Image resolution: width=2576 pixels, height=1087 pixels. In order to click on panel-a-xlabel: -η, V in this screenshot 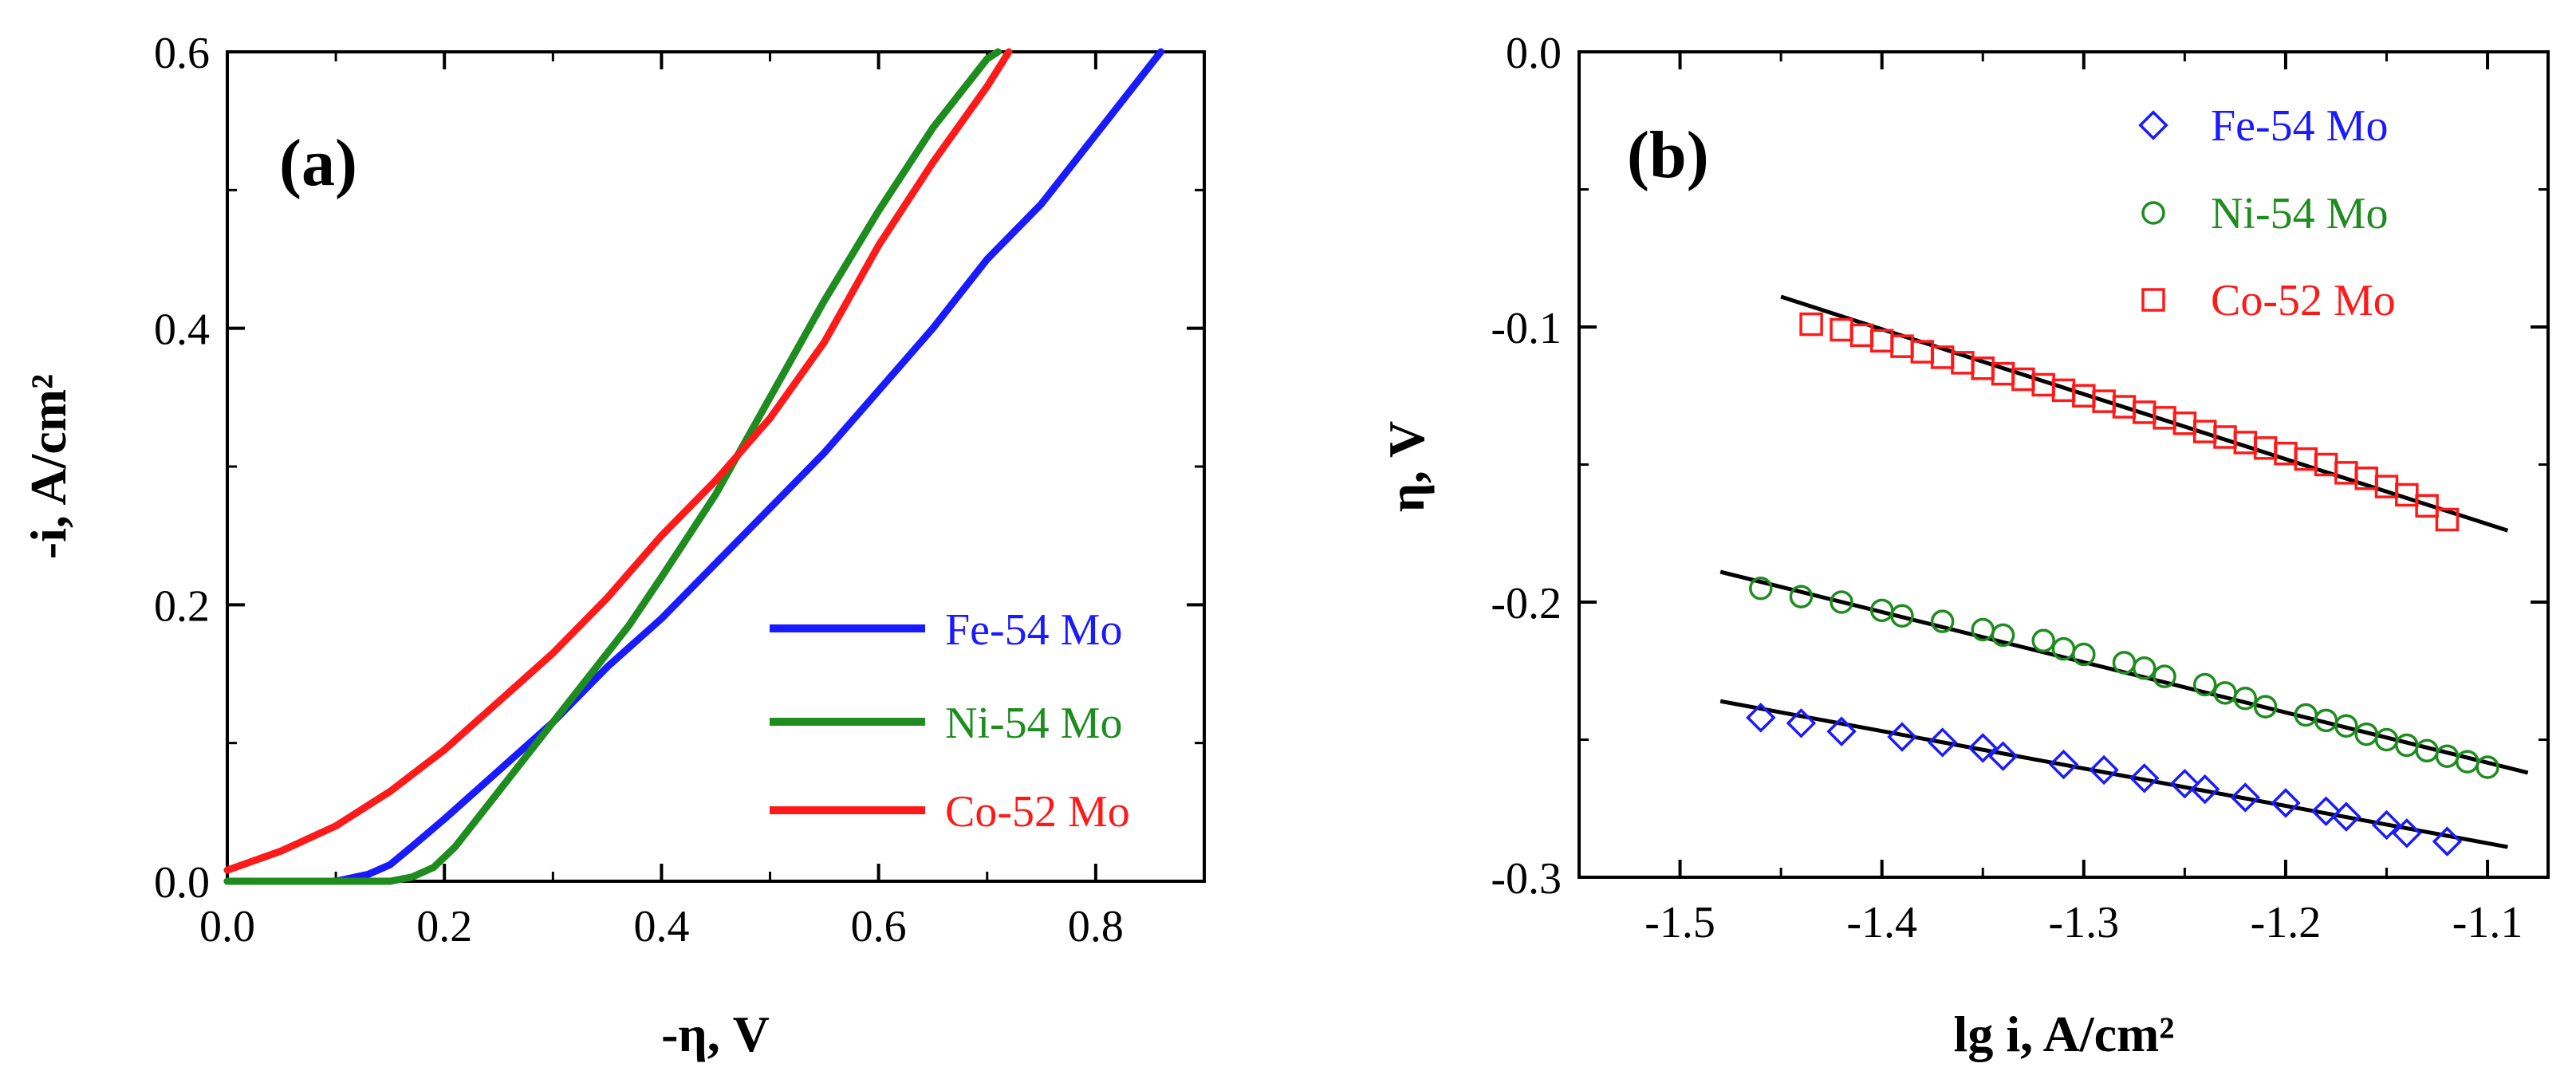, I will do `click(715, 1034)`.